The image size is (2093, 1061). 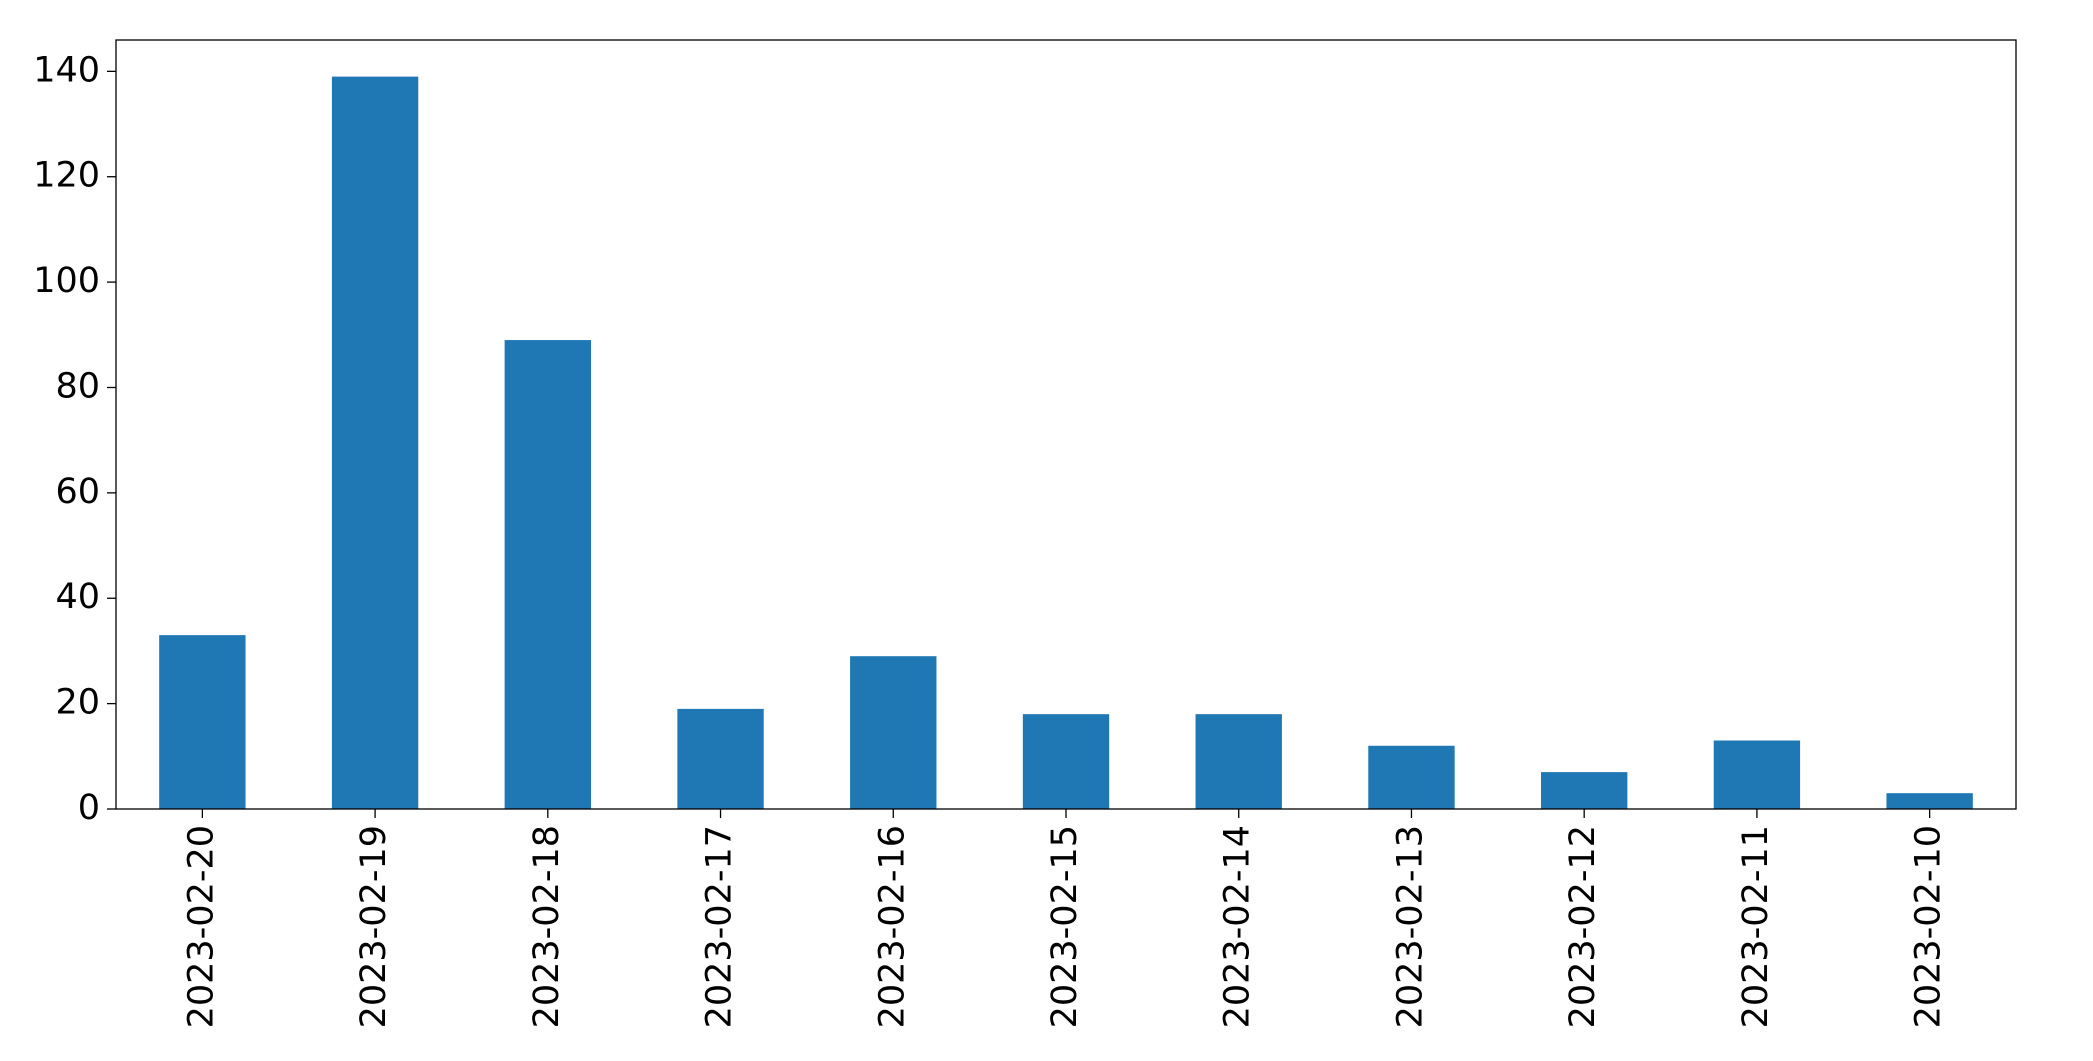 I want to click on x-tick-label: 2023-02-13, so click(x=1410, y=926).